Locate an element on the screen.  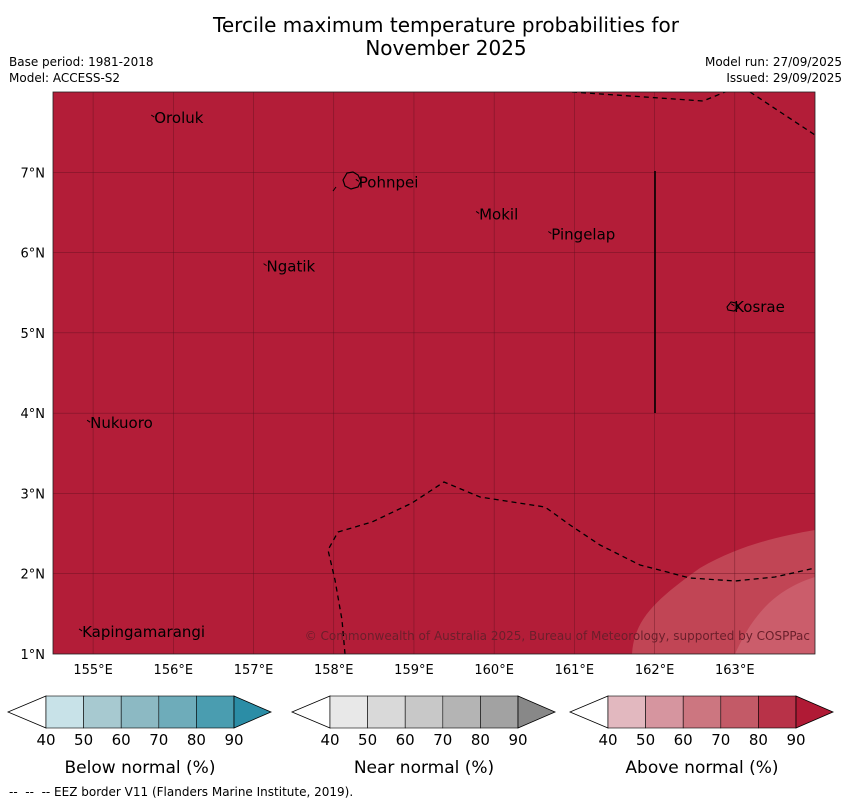
lat-tick-label: 7°N is located at coordinates (33, 173).